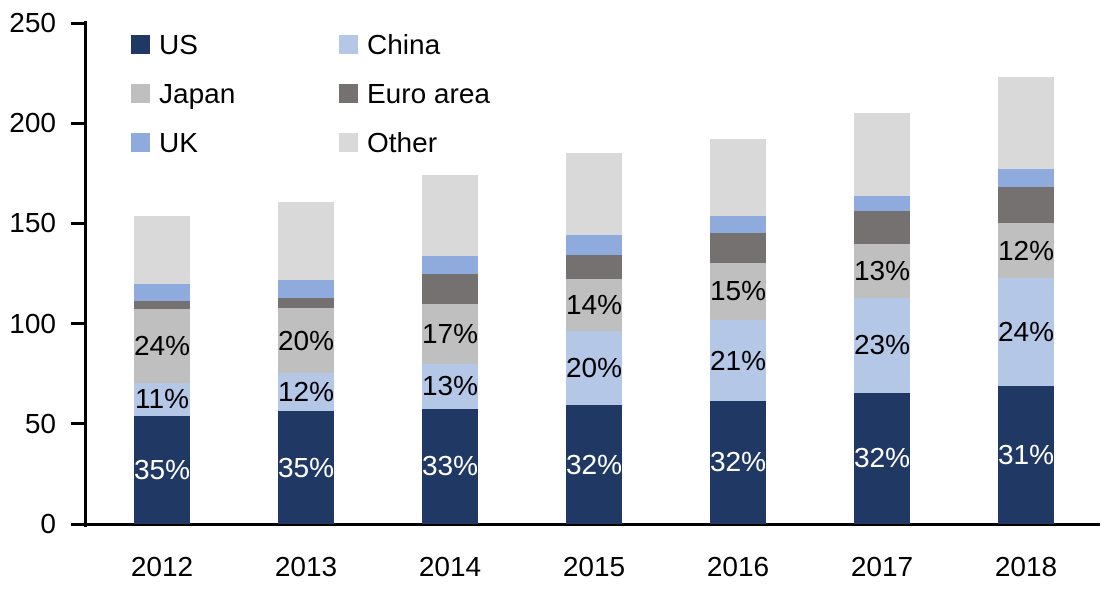 Image resolution: width=1102 pixels, height=598 pixels. What do you see at coordinates (738, 566) in the screenshot?
I see `x-axis-label-2016: 2016` at bounding box center [738, 566].